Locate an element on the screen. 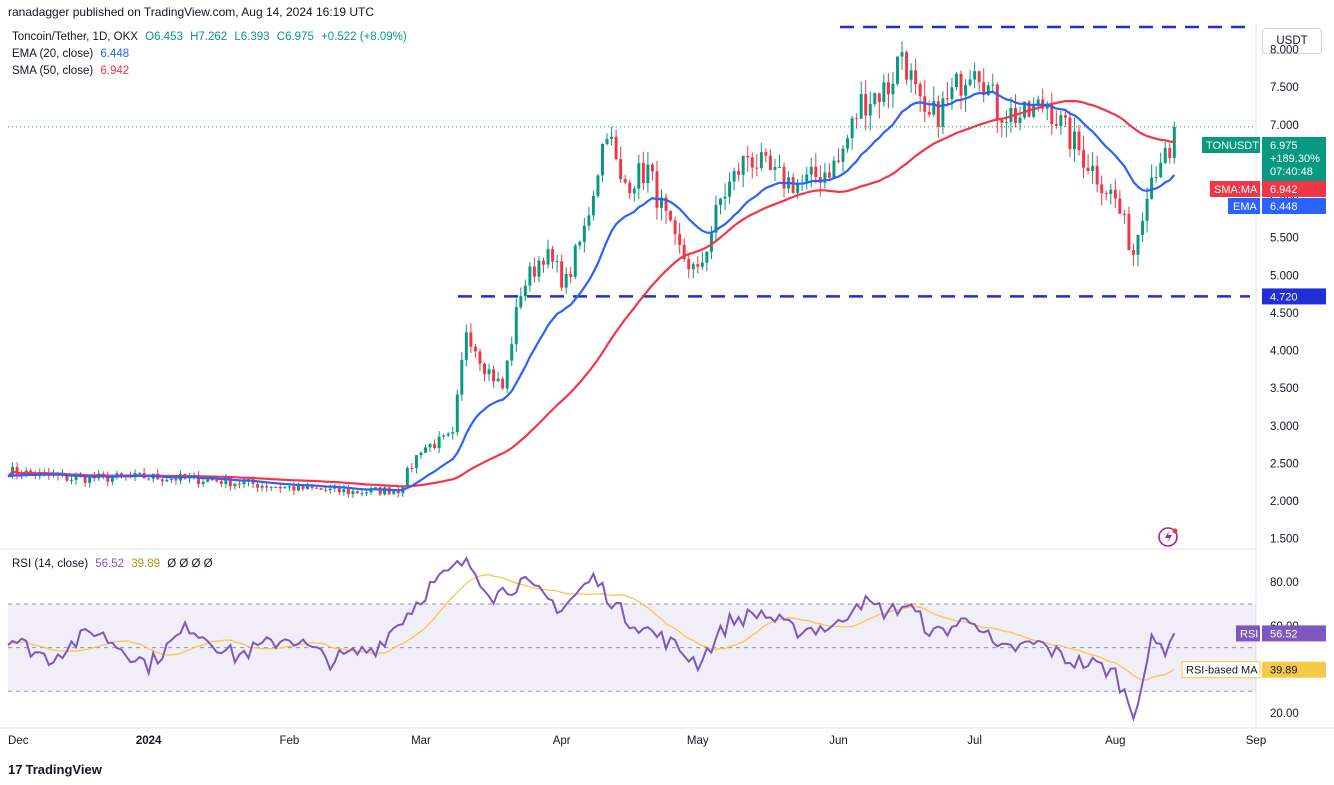 The image size is (1334, 785). sma-badge-label: SMA:MA is located at coordinates (1236, 190).